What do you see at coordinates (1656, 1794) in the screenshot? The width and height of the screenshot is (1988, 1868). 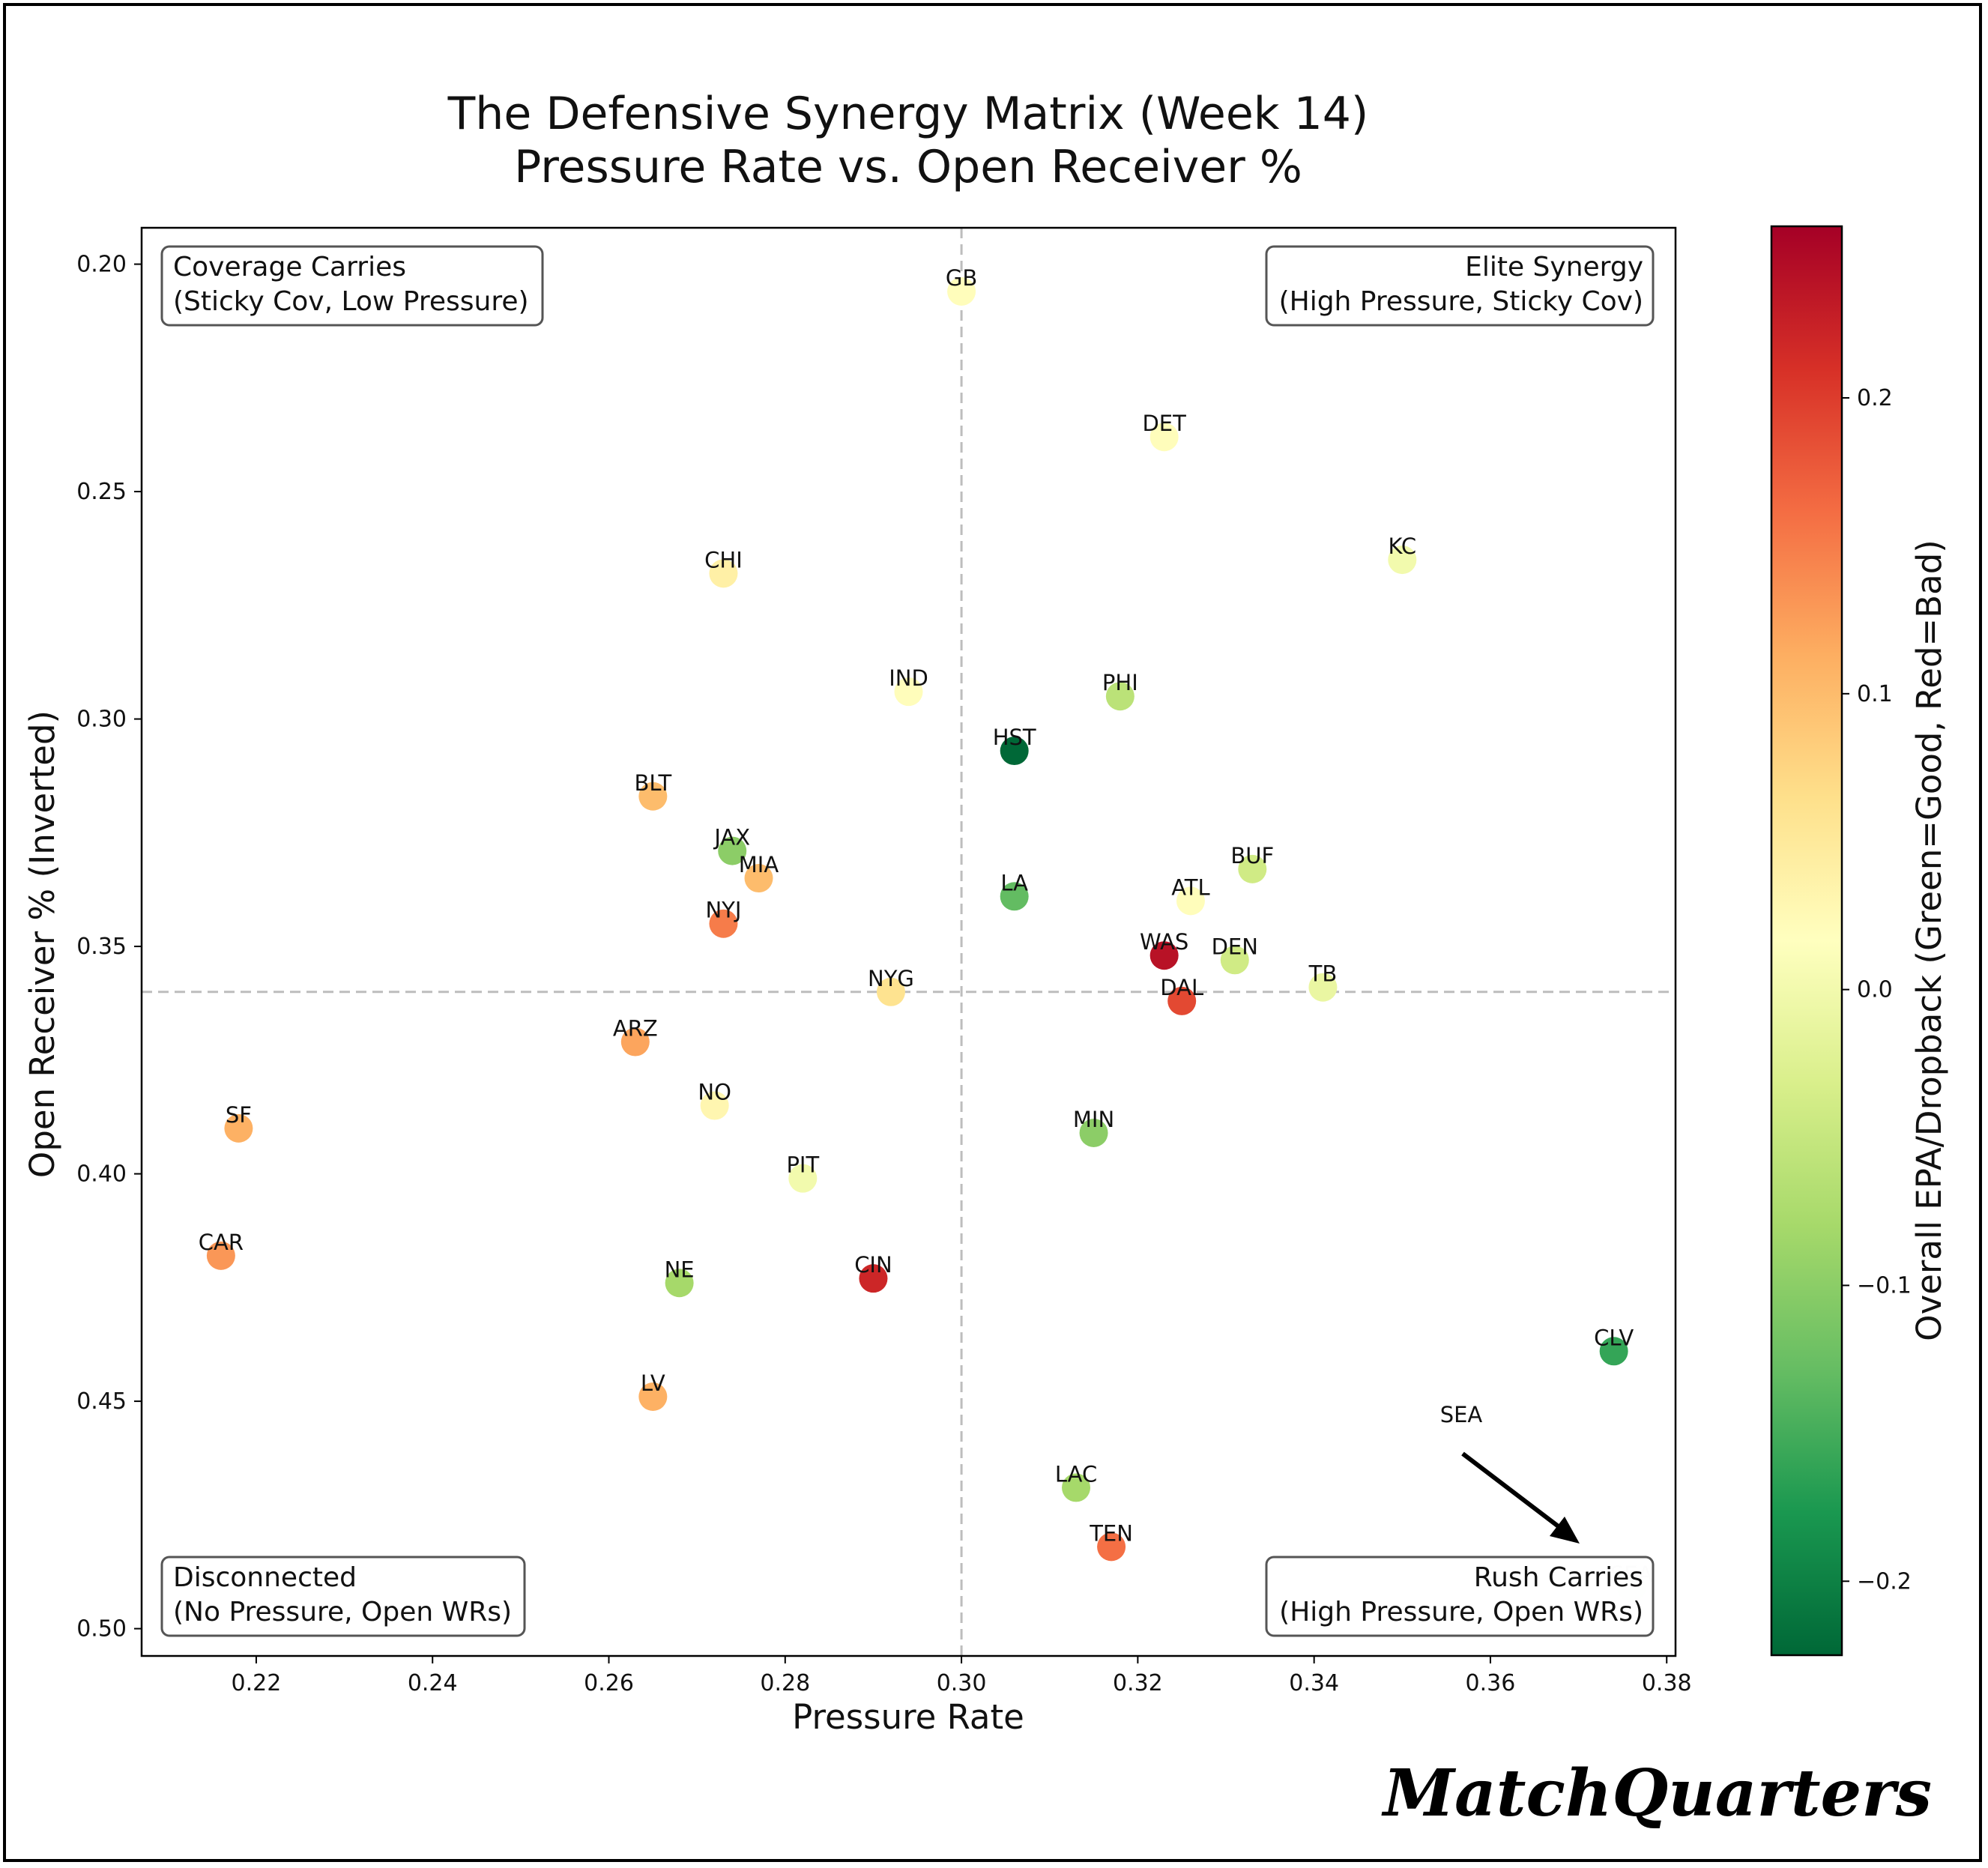 I see `brand-logo: MatchQuarters` at bounding box center [1656, 1794].